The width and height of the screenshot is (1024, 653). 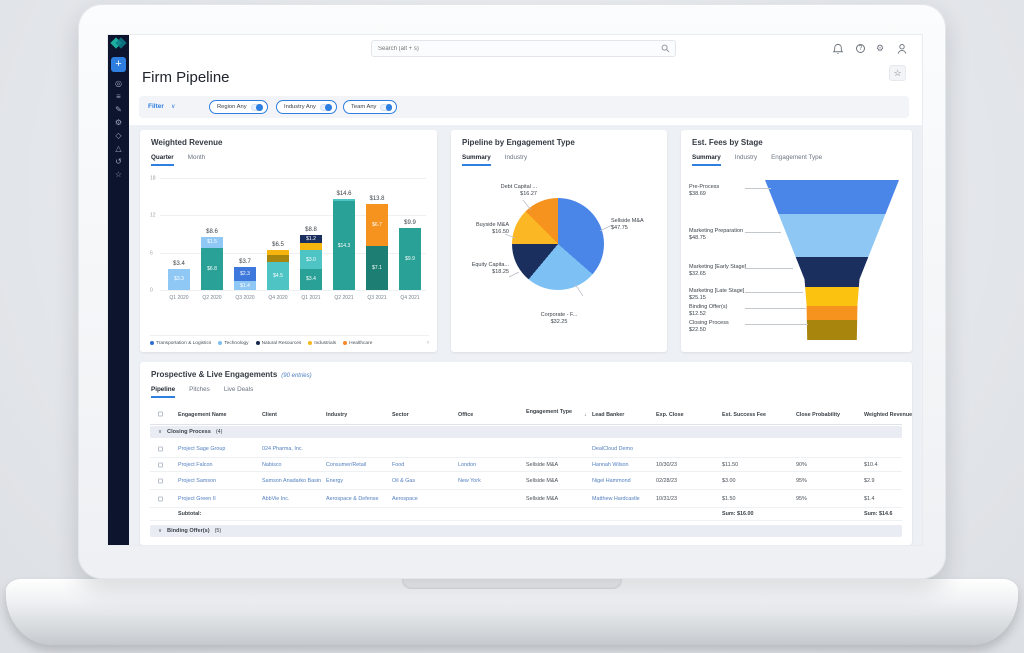 What do you see at coordinates (202, 448) in the screenshot?
I see `cell-engagement-name: Project Sage Group` at bounding box center [202, 448].